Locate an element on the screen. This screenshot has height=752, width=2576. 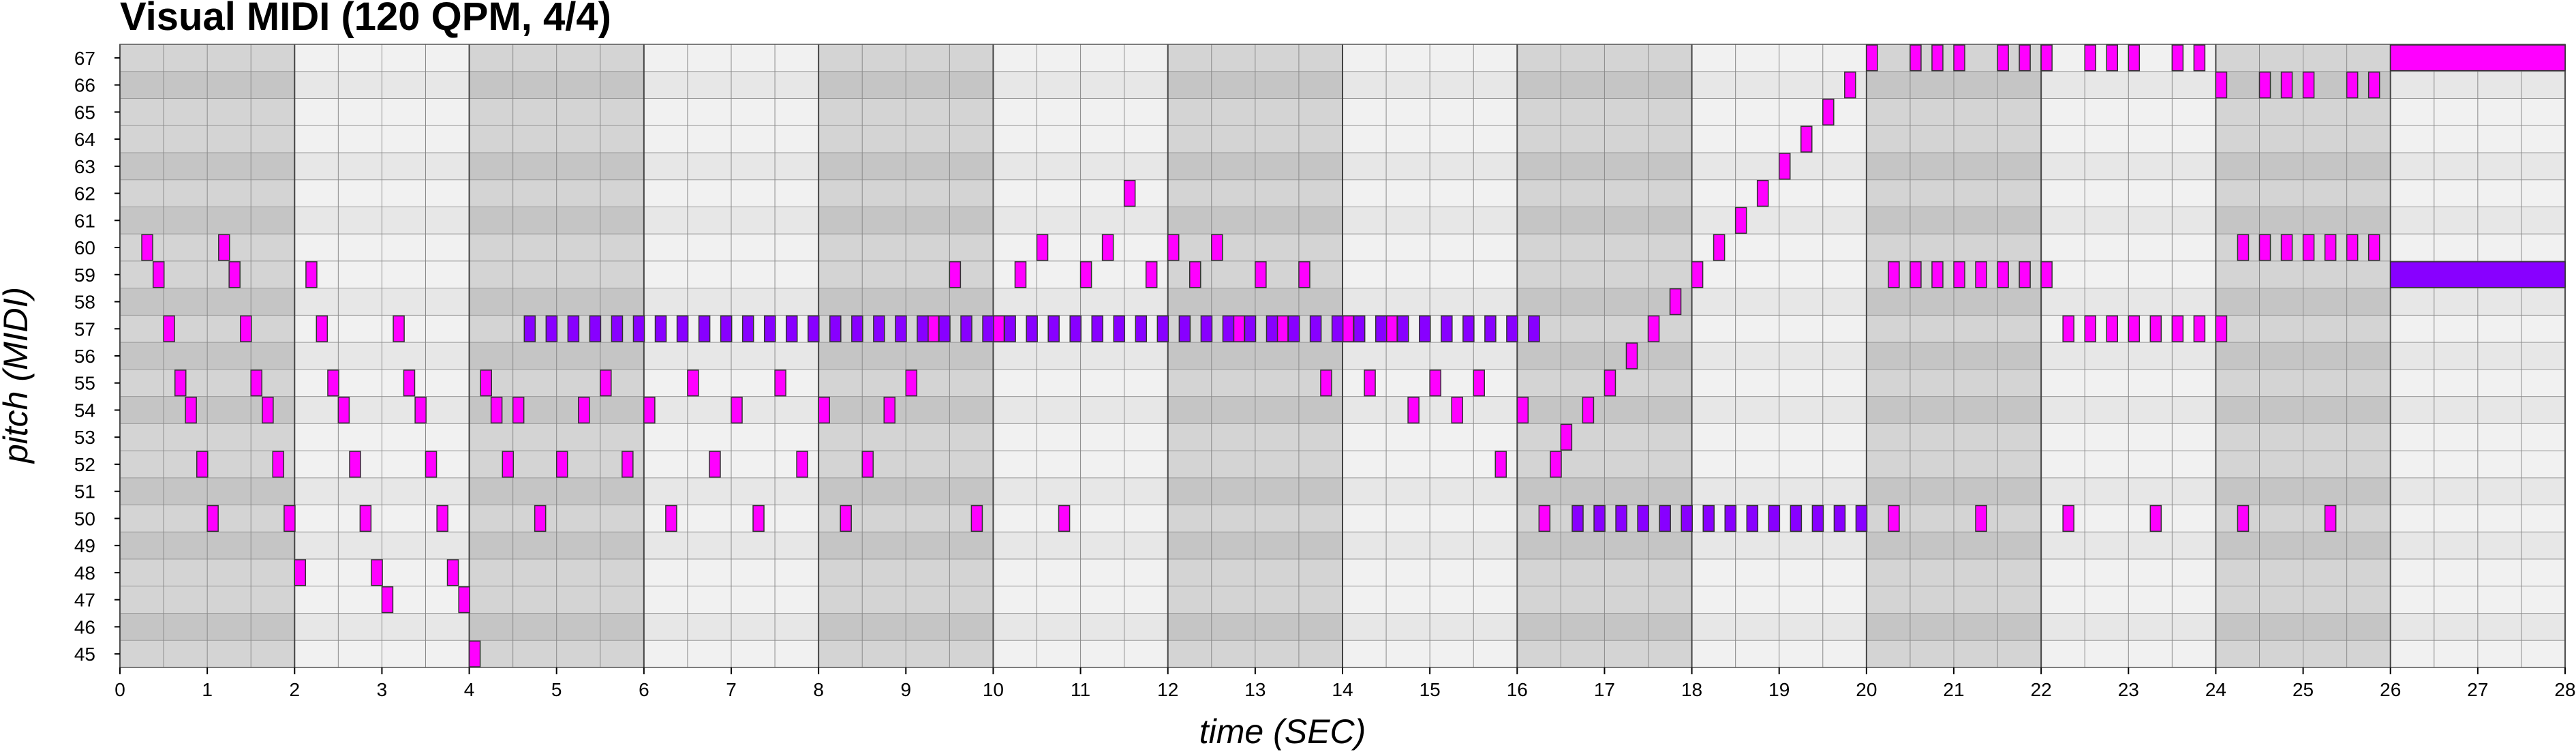
x-tick-label: 18 is located at coordinates (1691, 690).